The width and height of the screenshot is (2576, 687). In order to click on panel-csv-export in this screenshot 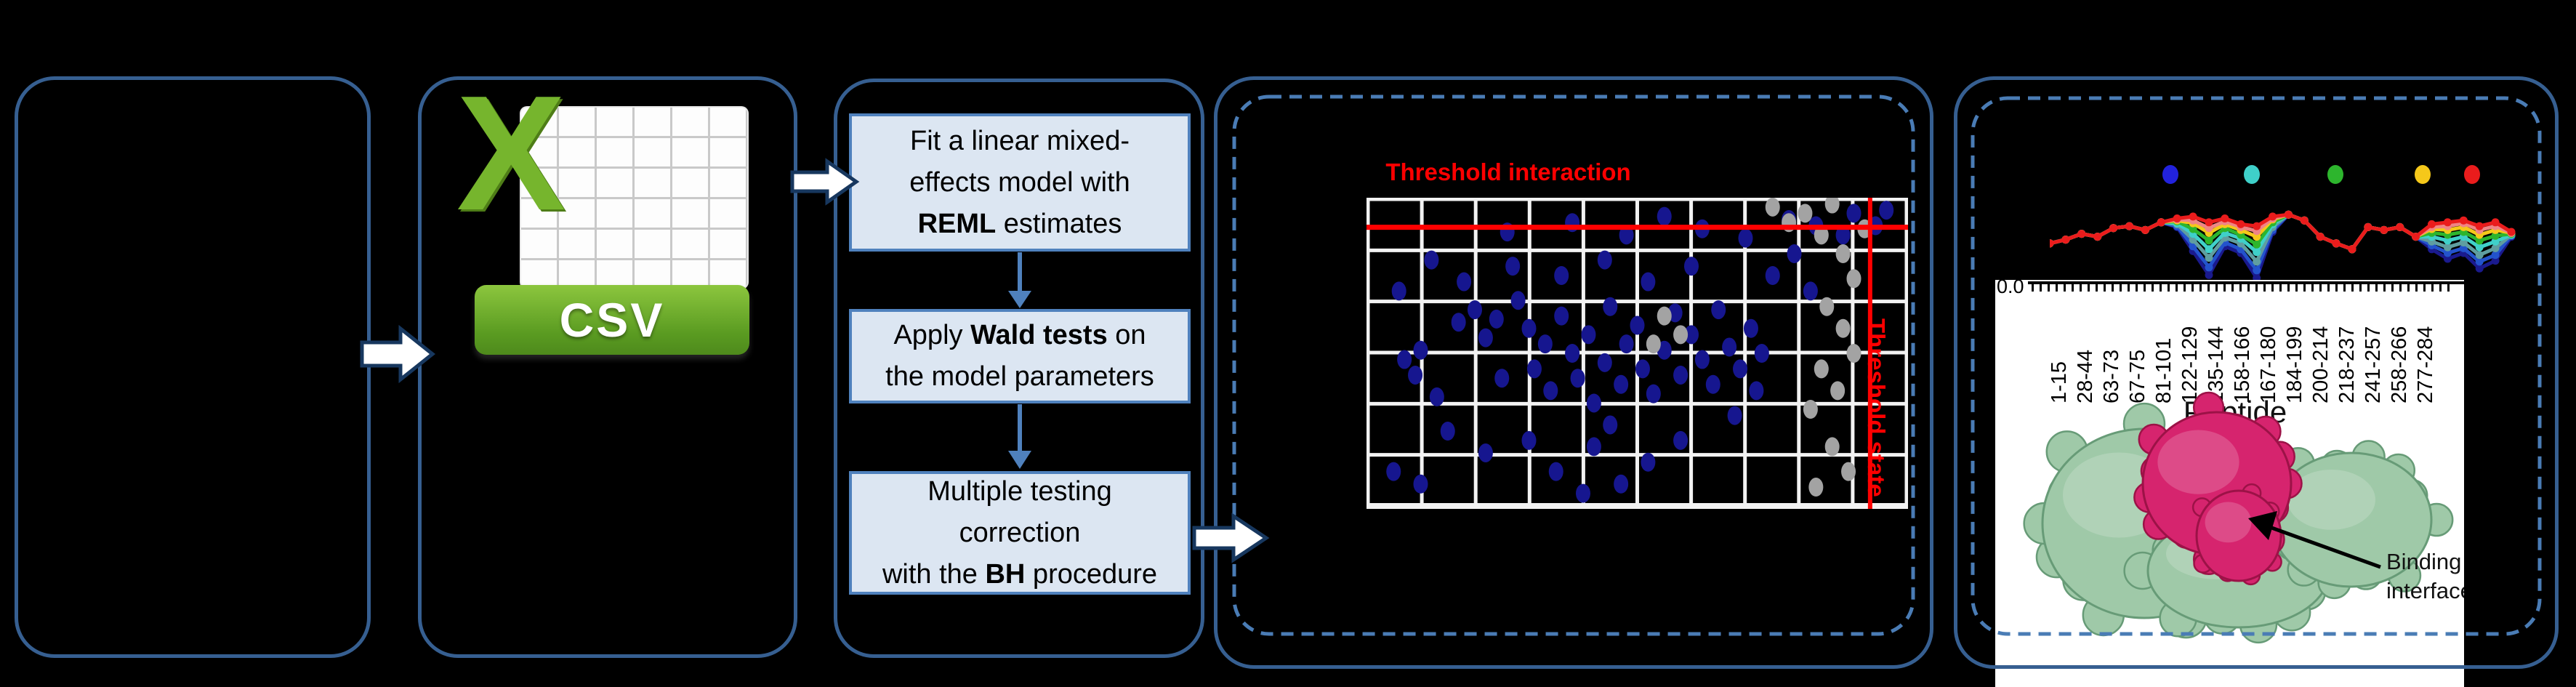, I will do `click(607, 367)`.